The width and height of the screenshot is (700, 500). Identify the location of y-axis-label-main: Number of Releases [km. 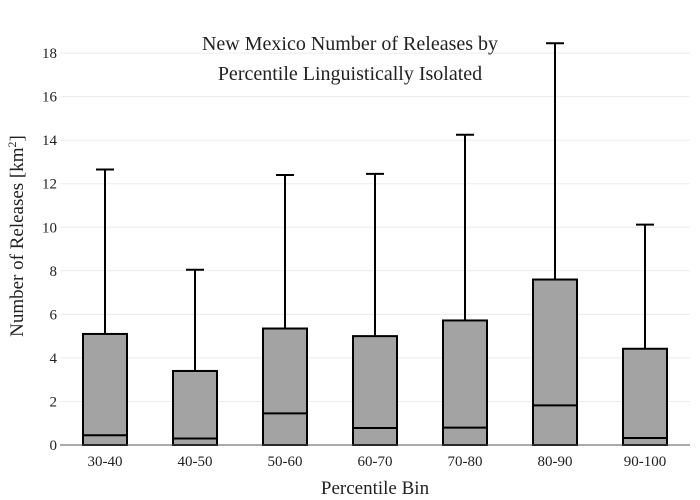
(17, 242).